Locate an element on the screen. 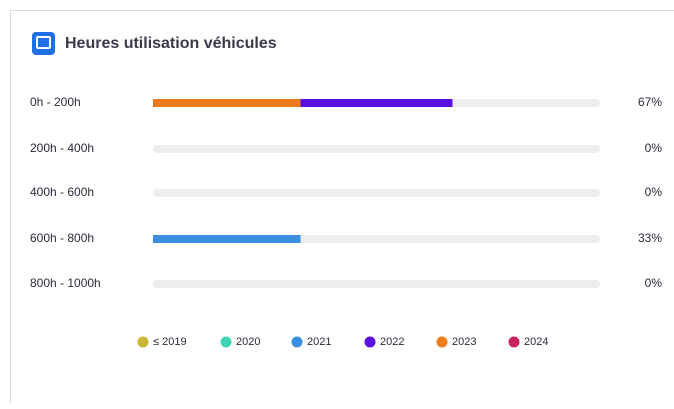 Image resolution: width=674 pixels, height=409 pixels. legend-label: ≤ 2019 is located at coordinates (170, 342).